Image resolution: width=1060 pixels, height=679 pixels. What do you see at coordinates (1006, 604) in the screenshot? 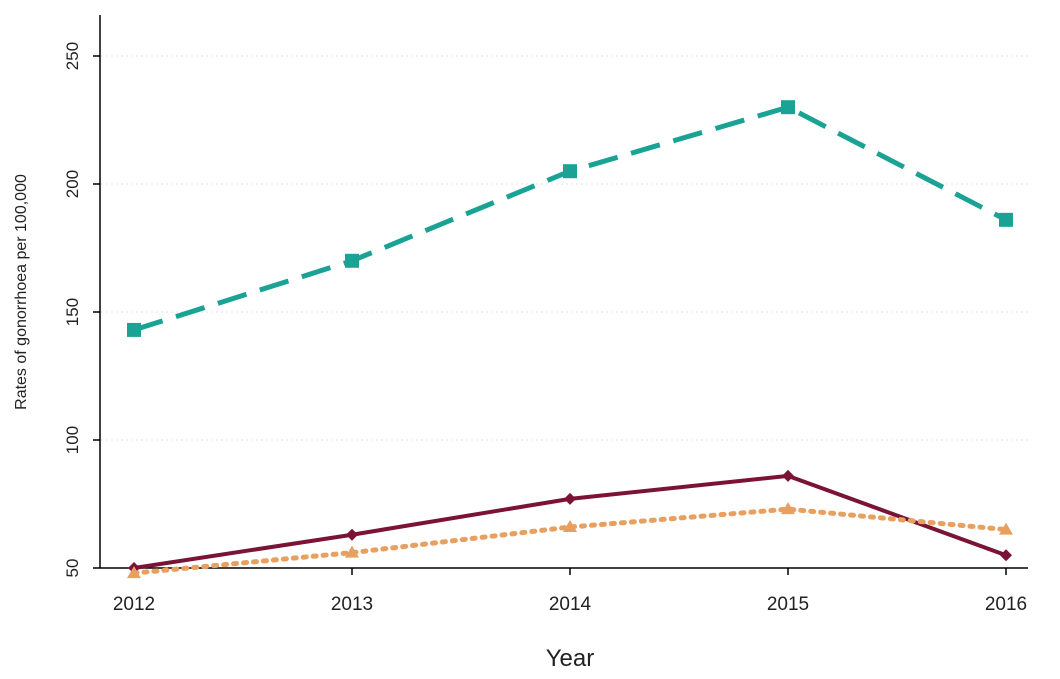
I see `x-tick-label: 2016` at bounding box center [1006, 604].